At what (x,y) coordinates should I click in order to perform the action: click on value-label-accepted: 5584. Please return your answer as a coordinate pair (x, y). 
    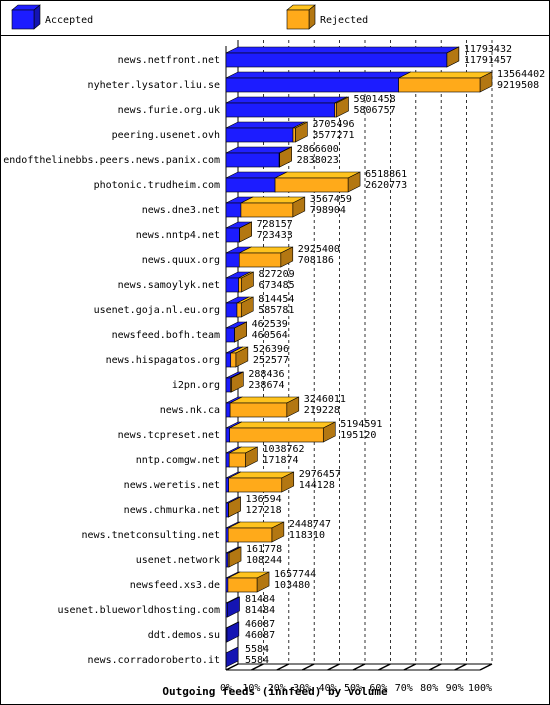
    Looking at the image, I should click on (257, 660).